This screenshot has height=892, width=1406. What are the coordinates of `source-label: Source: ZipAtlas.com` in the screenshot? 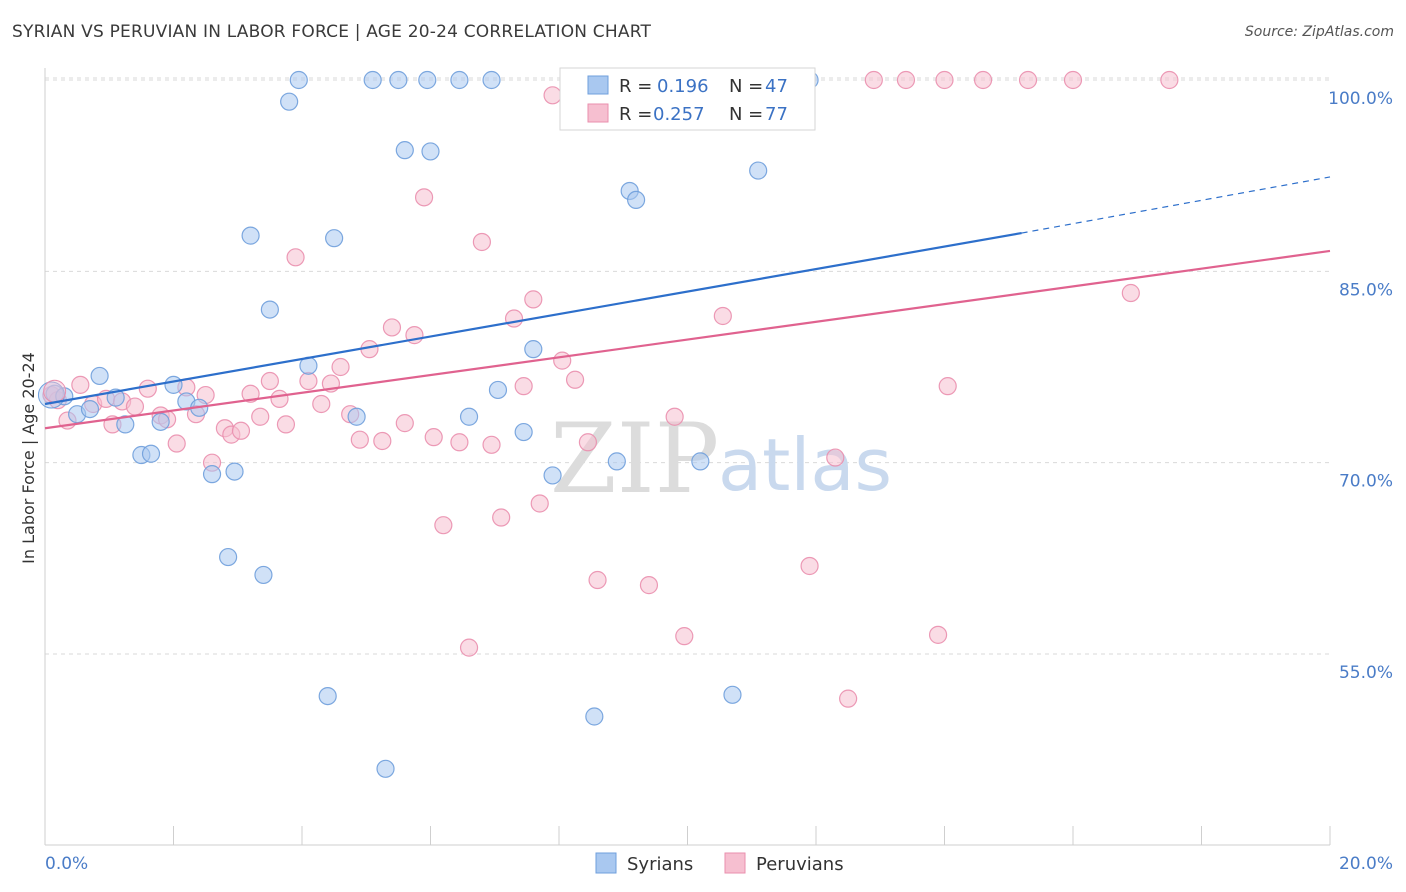 It's located at (1319, 32).